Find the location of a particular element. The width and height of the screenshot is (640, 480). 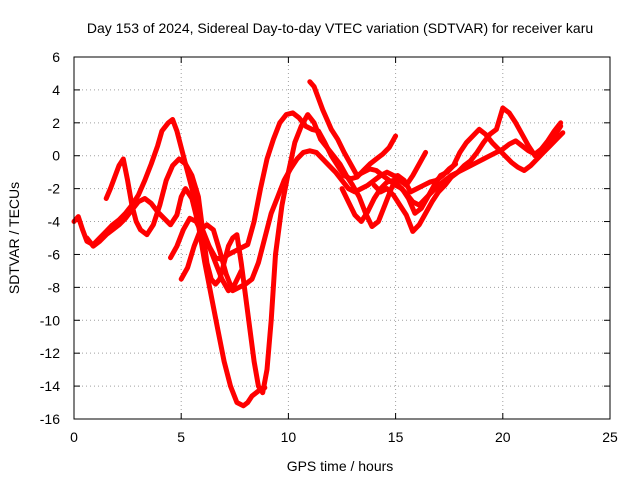

x-tick-label: 10 is located at coordinates (289, 437).